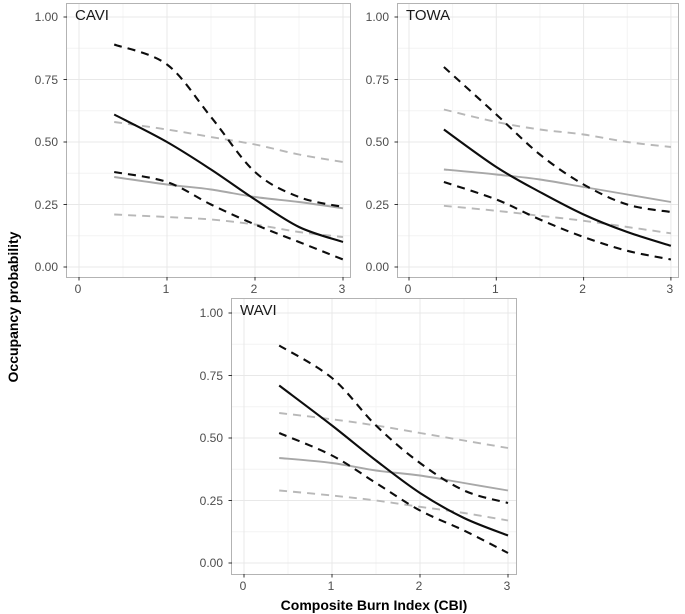  What do you see at coordinates (258, 310) in the screenshot?
I see `panel-title: WAVI` at bounding box center [258, 310].